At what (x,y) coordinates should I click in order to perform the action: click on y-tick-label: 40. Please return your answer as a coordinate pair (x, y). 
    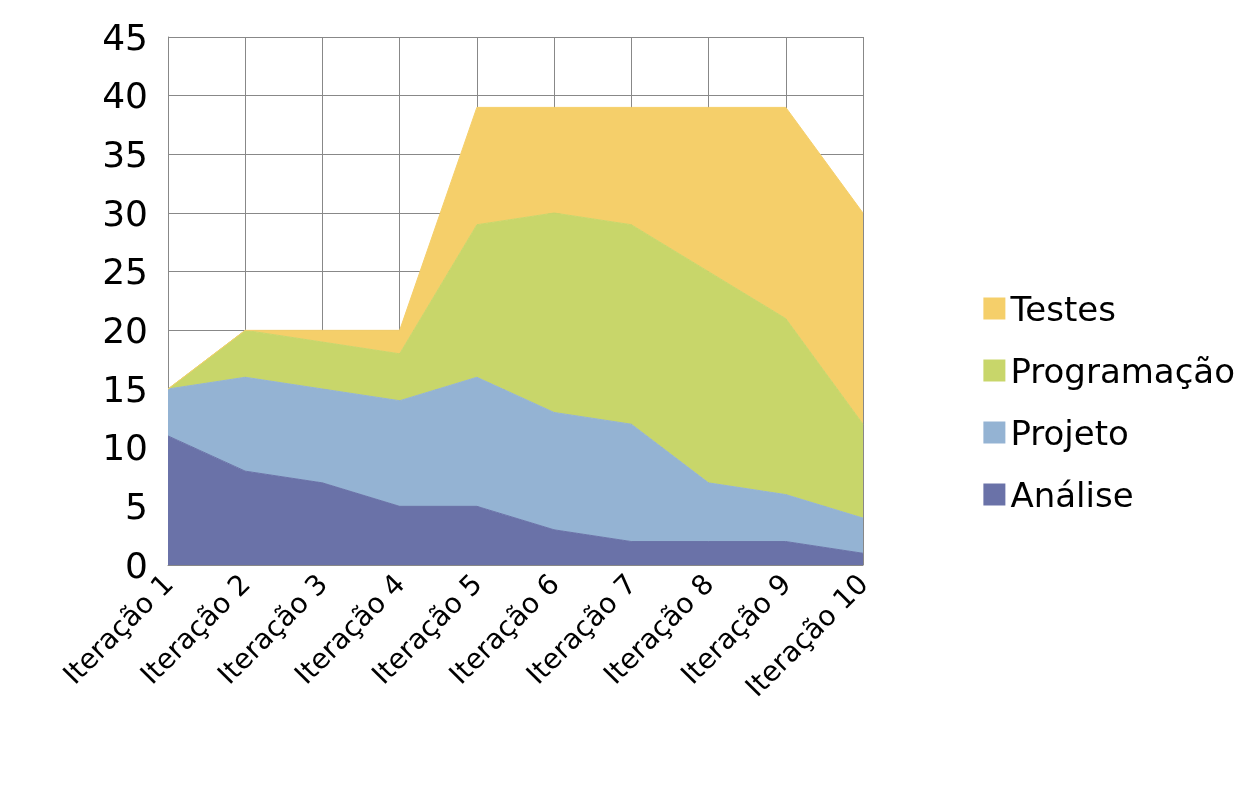
    Looking at the image, I should click on (125, 96).